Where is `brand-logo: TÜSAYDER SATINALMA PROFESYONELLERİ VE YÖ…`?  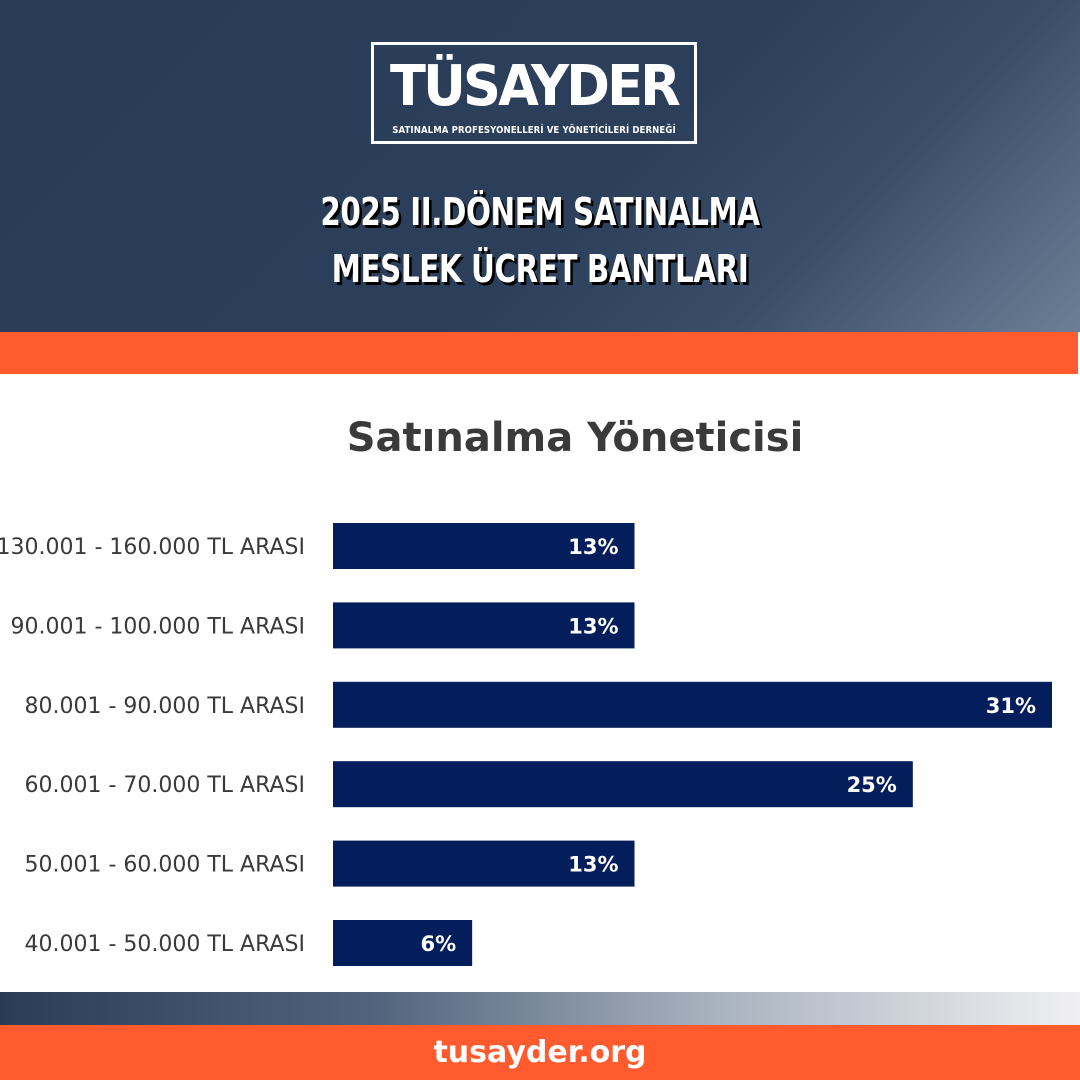
brand-logo: TÜSAYDER SATINALMA PROFESYONELLERİ VE YÖ… is located at coordinates (534, 93).